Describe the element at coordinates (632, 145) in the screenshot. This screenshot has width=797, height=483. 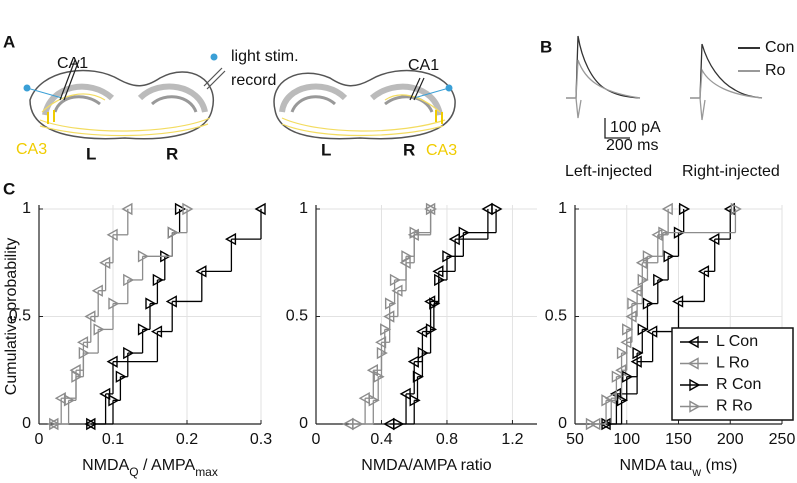
I see `scale-label: 200 ms` at that location.